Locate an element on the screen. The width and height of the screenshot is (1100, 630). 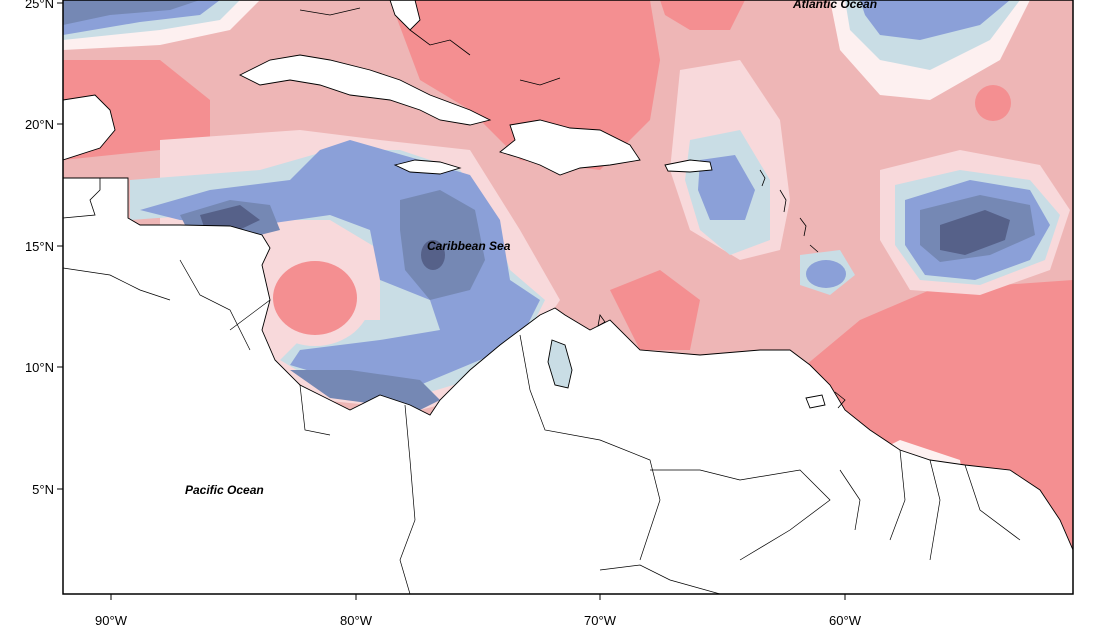
lon-tick-80: 80°W is located at coordinates (356, 620).